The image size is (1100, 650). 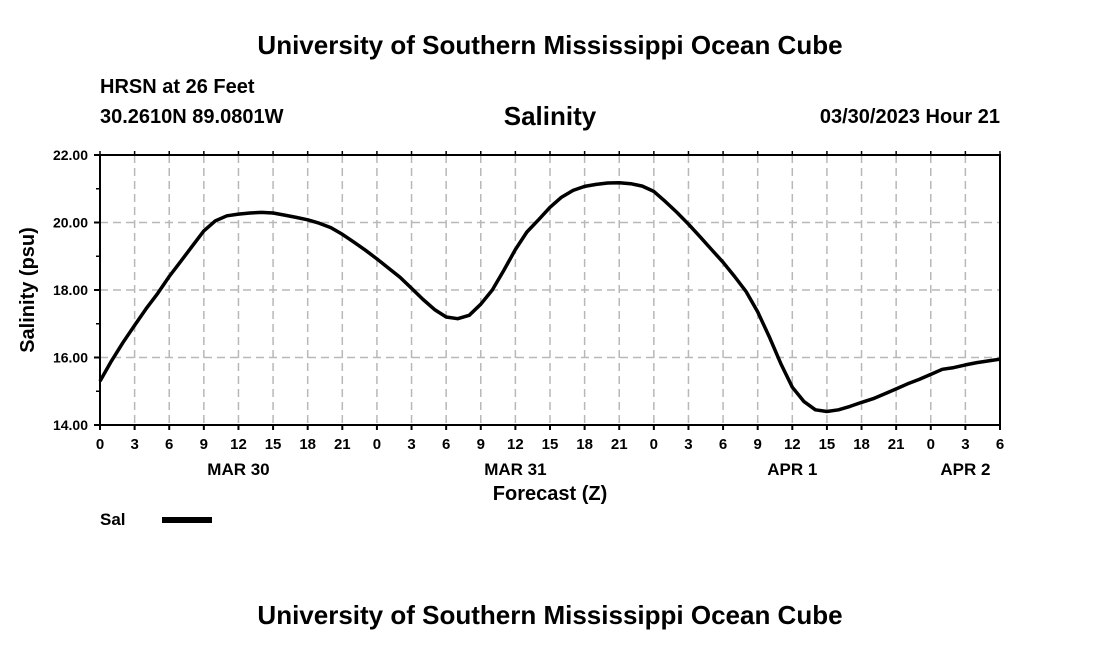 What do you see at coordinates (550, 116) in the screenshot?
I see `variable-title: Salinity` at bounding box center [550, 116].